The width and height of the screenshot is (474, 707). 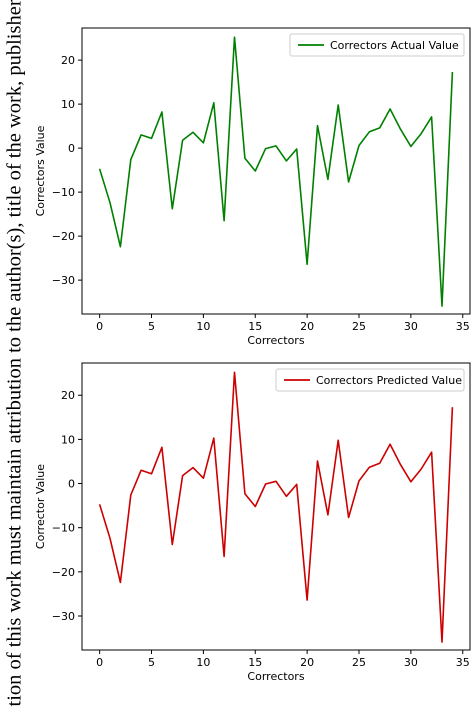 I want to click on legend-label: Correctors Predicted Value, so click(x=389, y=380).